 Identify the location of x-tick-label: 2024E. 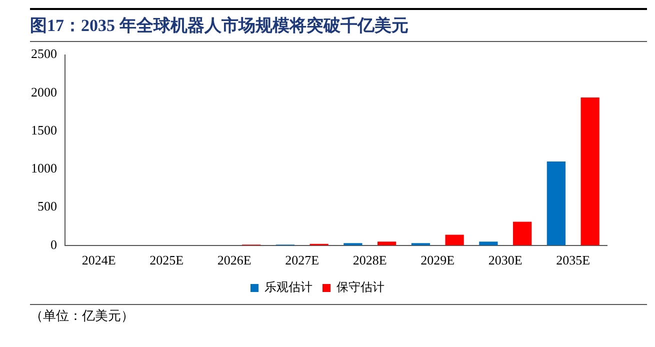
(99, 260).